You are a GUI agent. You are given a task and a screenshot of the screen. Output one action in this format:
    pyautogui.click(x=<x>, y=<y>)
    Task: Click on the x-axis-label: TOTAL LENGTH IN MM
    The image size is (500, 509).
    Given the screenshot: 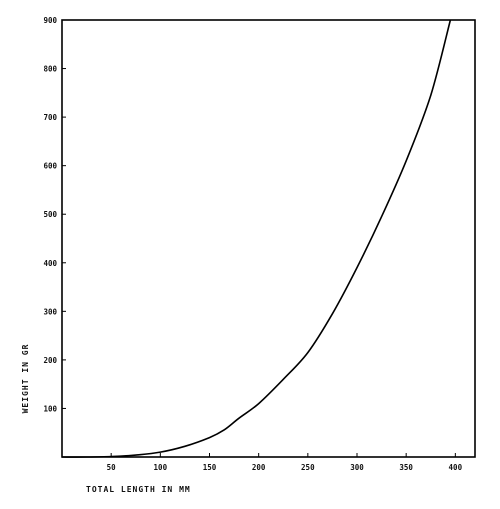 What is the action you would take?
    pyautogui.click(x=138, y=489)
    